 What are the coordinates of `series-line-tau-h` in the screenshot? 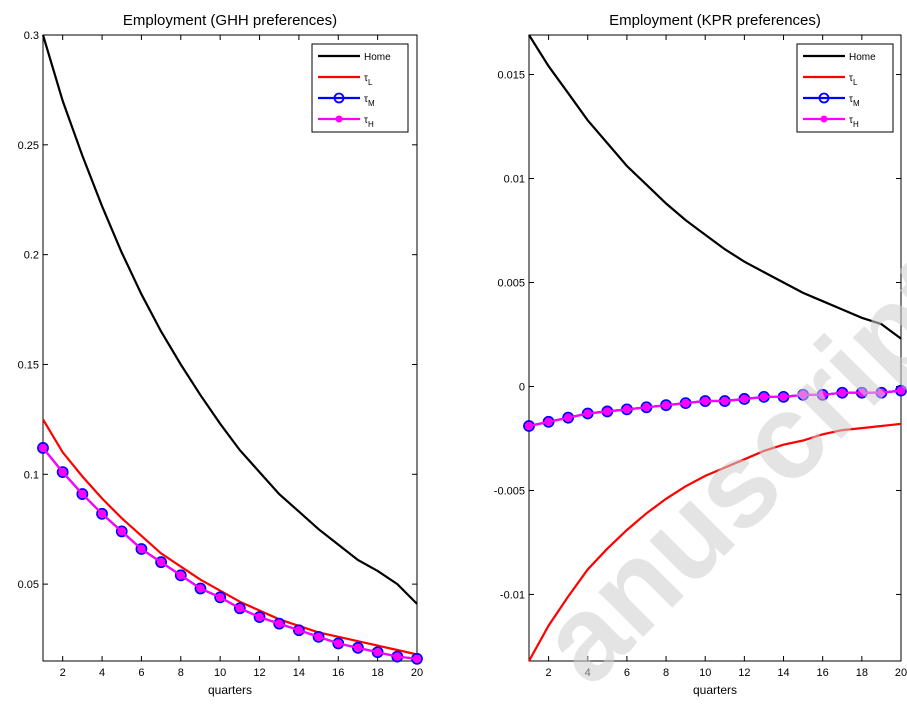 It's located at (230, 553).